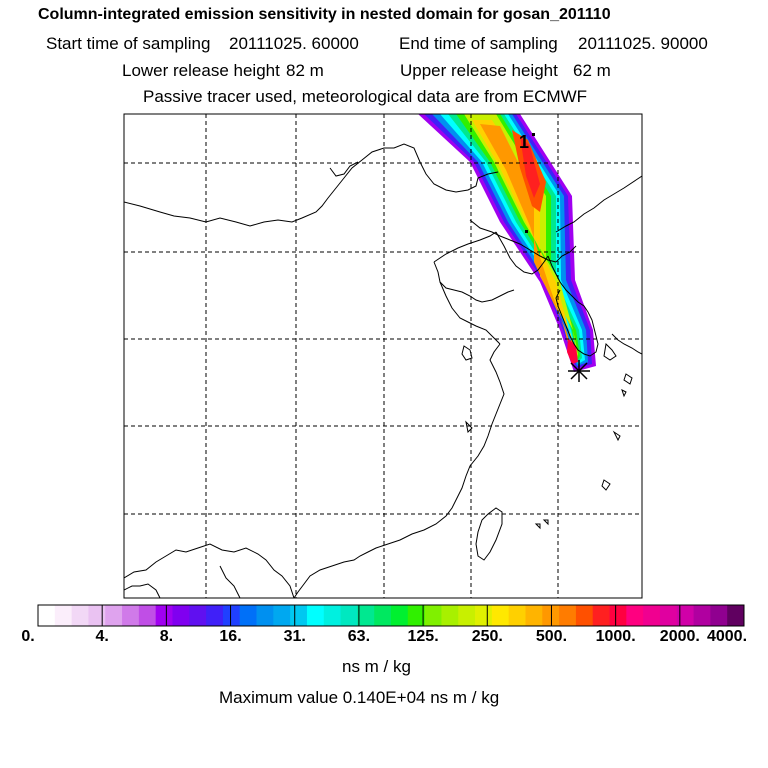 This screenshot has width=768, height=768. Describe the element at coordinates (28, 636) in the screenshot. I see `colorbar-tick-label: 0.` at that location.